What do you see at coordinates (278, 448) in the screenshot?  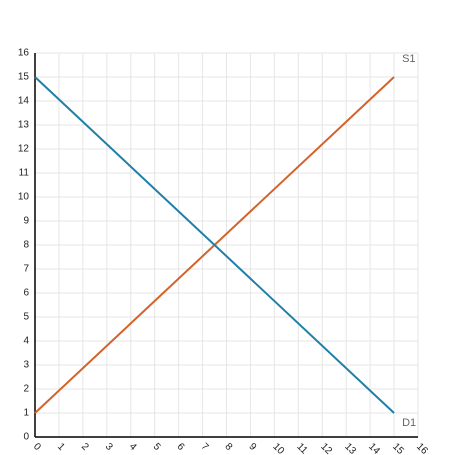 I see `x-tick-label: 10` at bounding box center [278, 448].